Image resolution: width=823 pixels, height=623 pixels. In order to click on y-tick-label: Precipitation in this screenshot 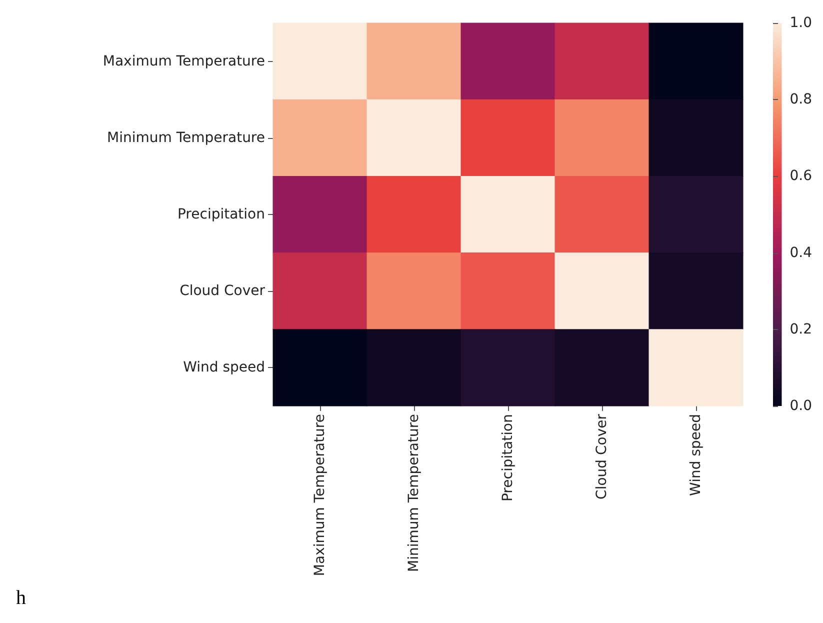, I will do `click(221, 214)`.